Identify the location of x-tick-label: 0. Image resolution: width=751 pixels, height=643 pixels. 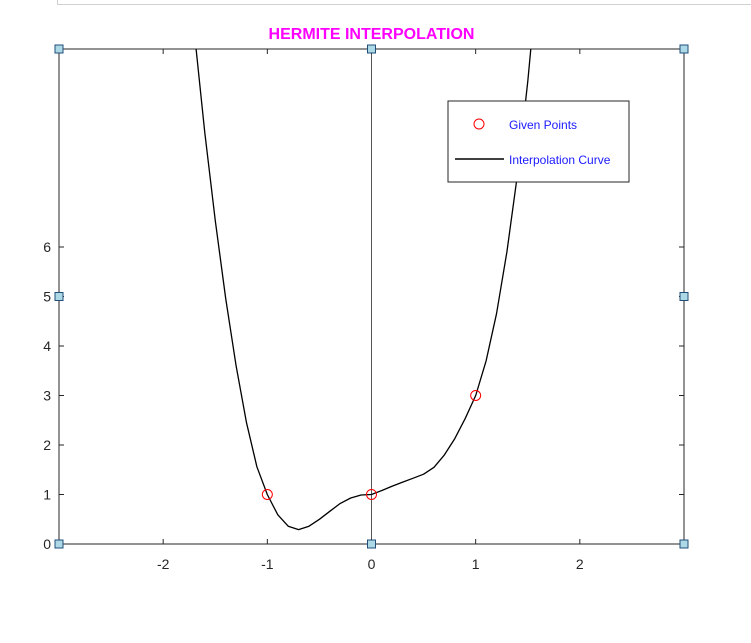
(372, 564).